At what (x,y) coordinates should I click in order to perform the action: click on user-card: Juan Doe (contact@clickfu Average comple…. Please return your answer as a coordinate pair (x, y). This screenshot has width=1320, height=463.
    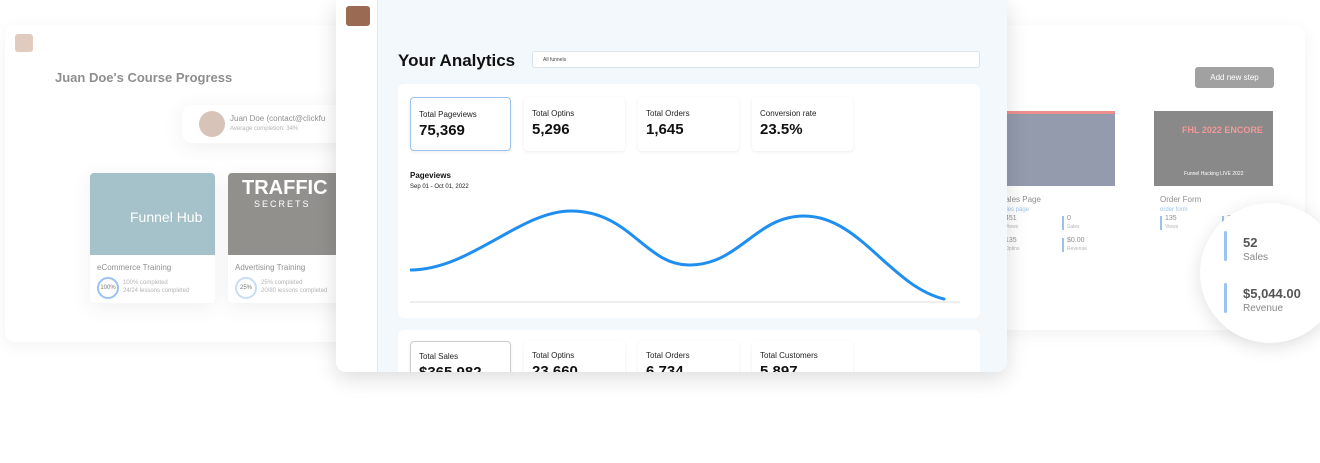
    Looking at the image, I should click on (267, 124).